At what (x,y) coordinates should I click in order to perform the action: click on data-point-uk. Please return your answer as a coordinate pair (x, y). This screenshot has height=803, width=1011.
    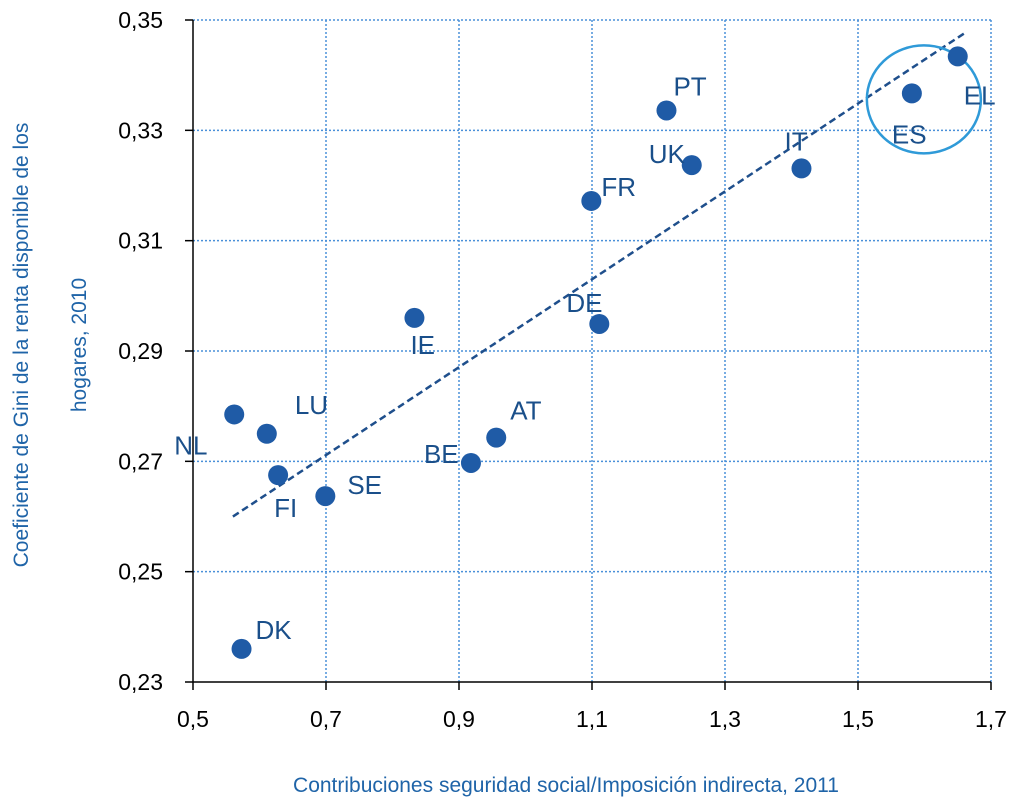
    Looking at the image, I should click on (691, 165).